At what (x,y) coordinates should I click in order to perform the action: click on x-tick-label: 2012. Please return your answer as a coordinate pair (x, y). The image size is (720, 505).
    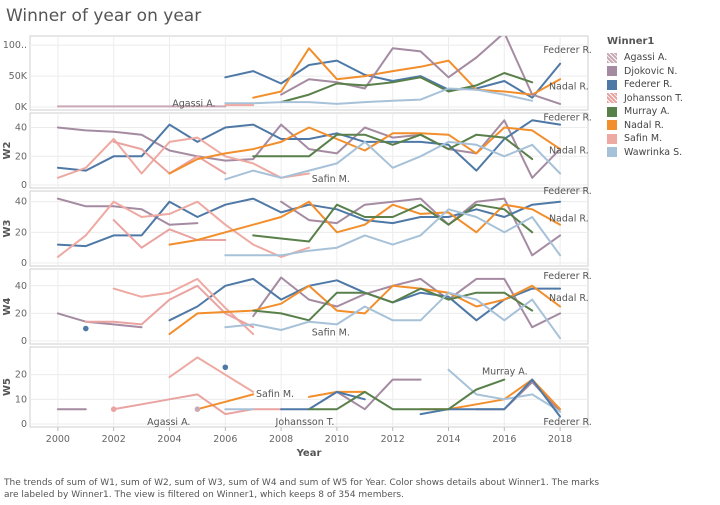
    Looking at the image, I should click on (393, 439).